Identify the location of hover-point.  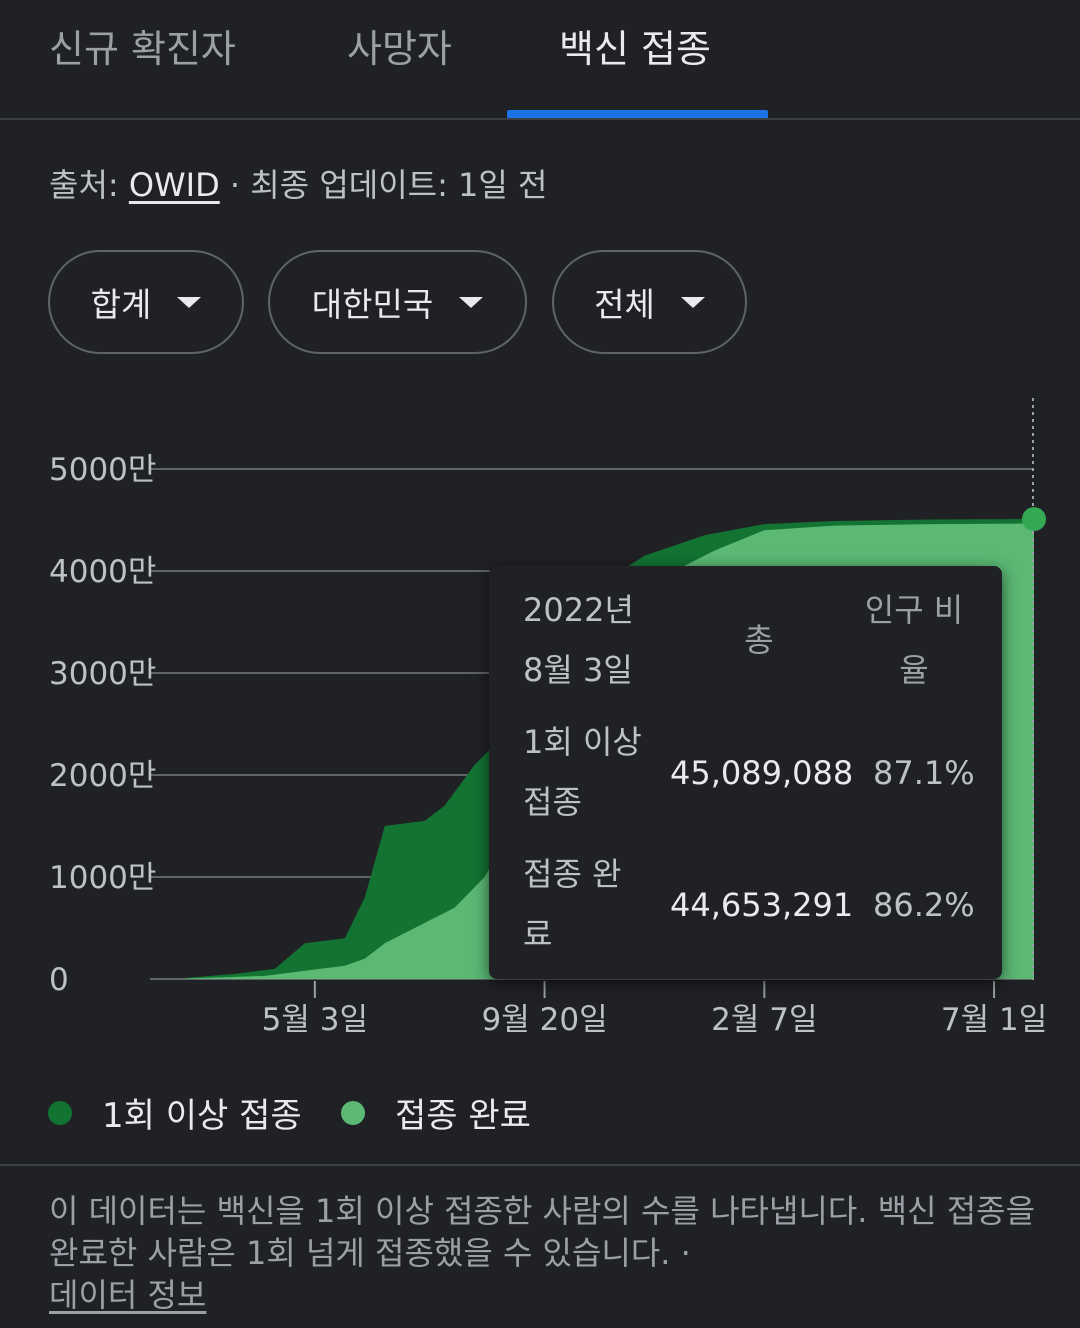
(1034, 519).